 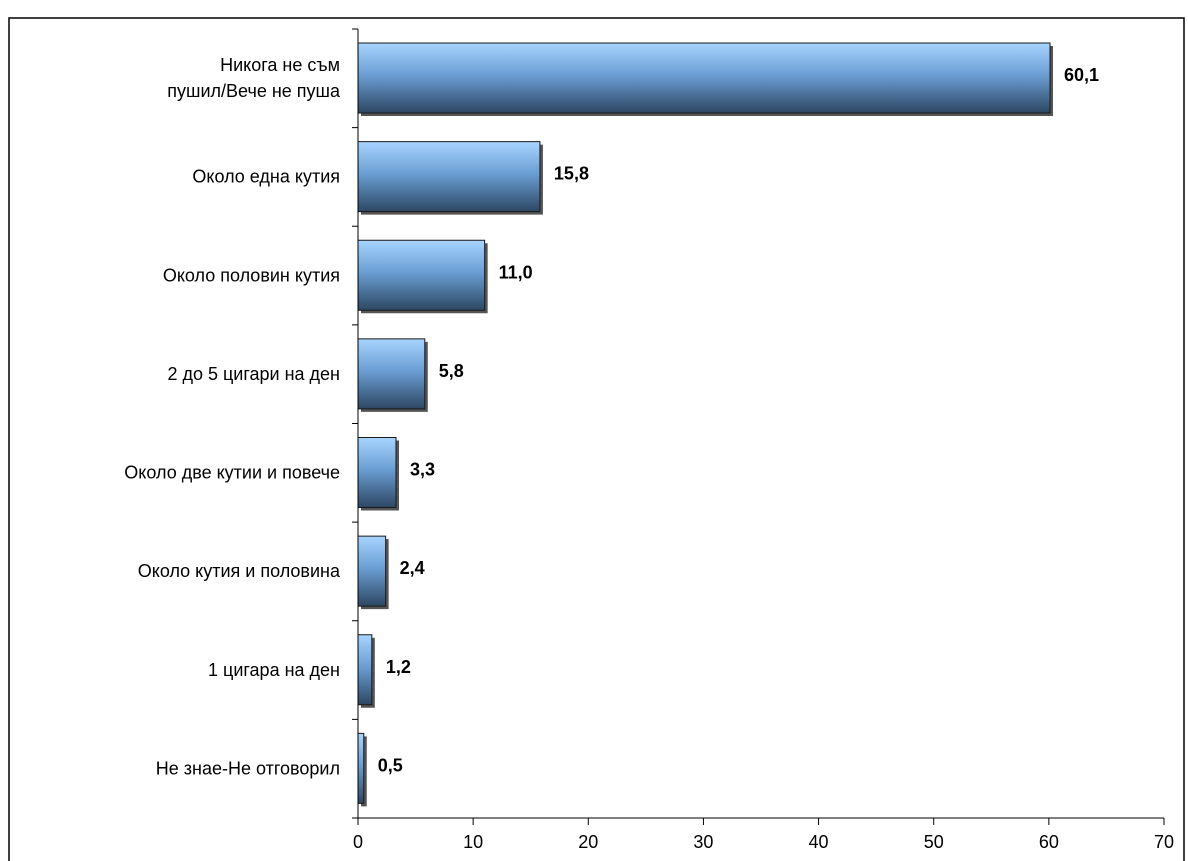 I want to click on value-label: 60,1, so click(x=1081, y=75).